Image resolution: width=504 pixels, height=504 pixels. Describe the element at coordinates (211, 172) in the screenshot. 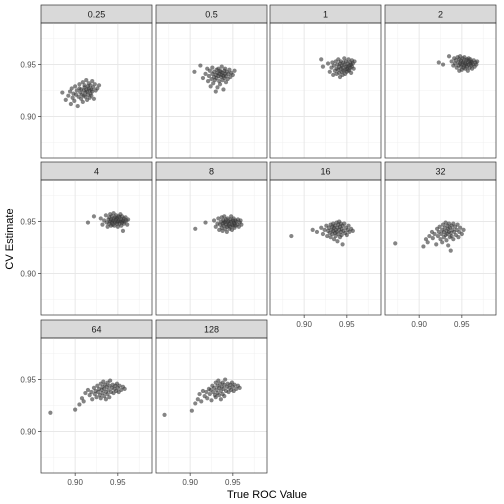

I see `facet-strip-label: 8` at that location.